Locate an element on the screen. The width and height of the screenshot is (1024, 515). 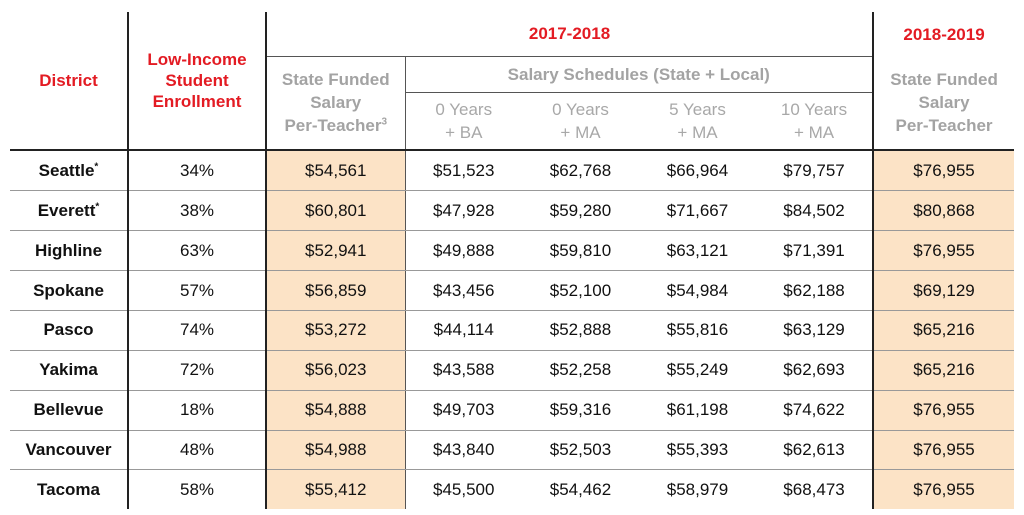
salary-5-ma-cell: $55,816 is located at coordinates (697, 330).